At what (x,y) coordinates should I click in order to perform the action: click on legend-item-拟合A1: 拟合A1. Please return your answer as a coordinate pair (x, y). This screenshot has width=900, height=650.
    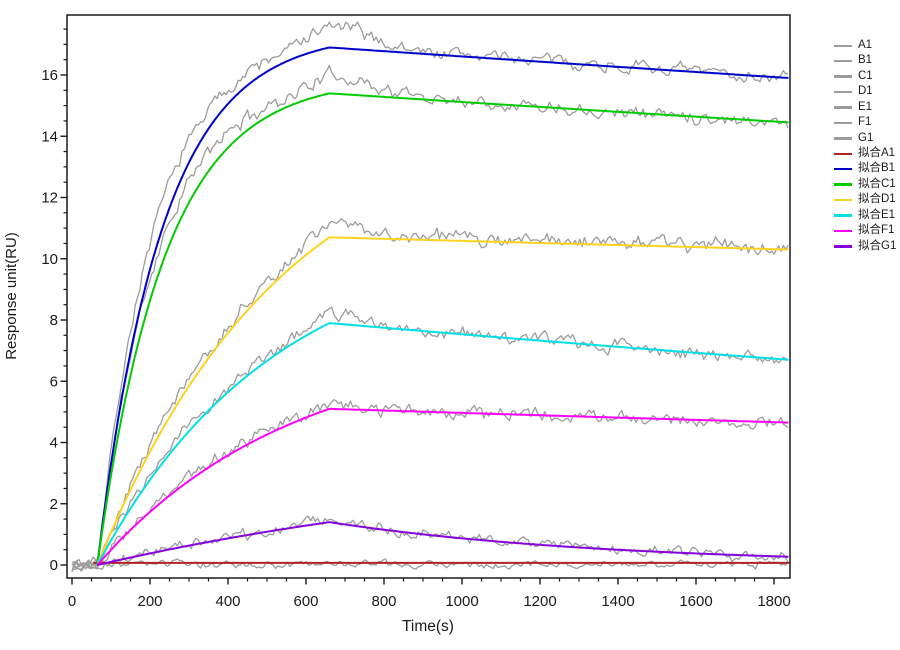
    Looking at the image, I should click on (865, 153).